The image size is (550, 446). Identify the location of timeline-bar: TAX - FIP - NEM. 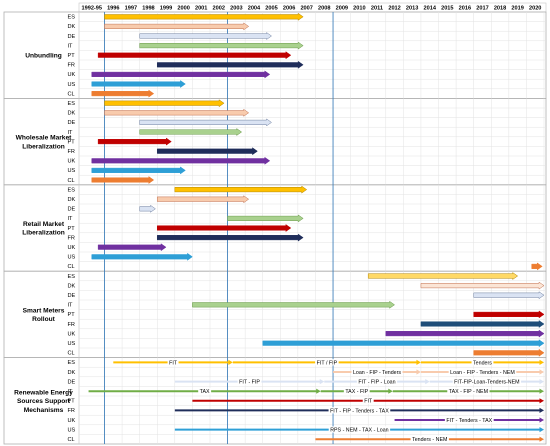
(468, 391).